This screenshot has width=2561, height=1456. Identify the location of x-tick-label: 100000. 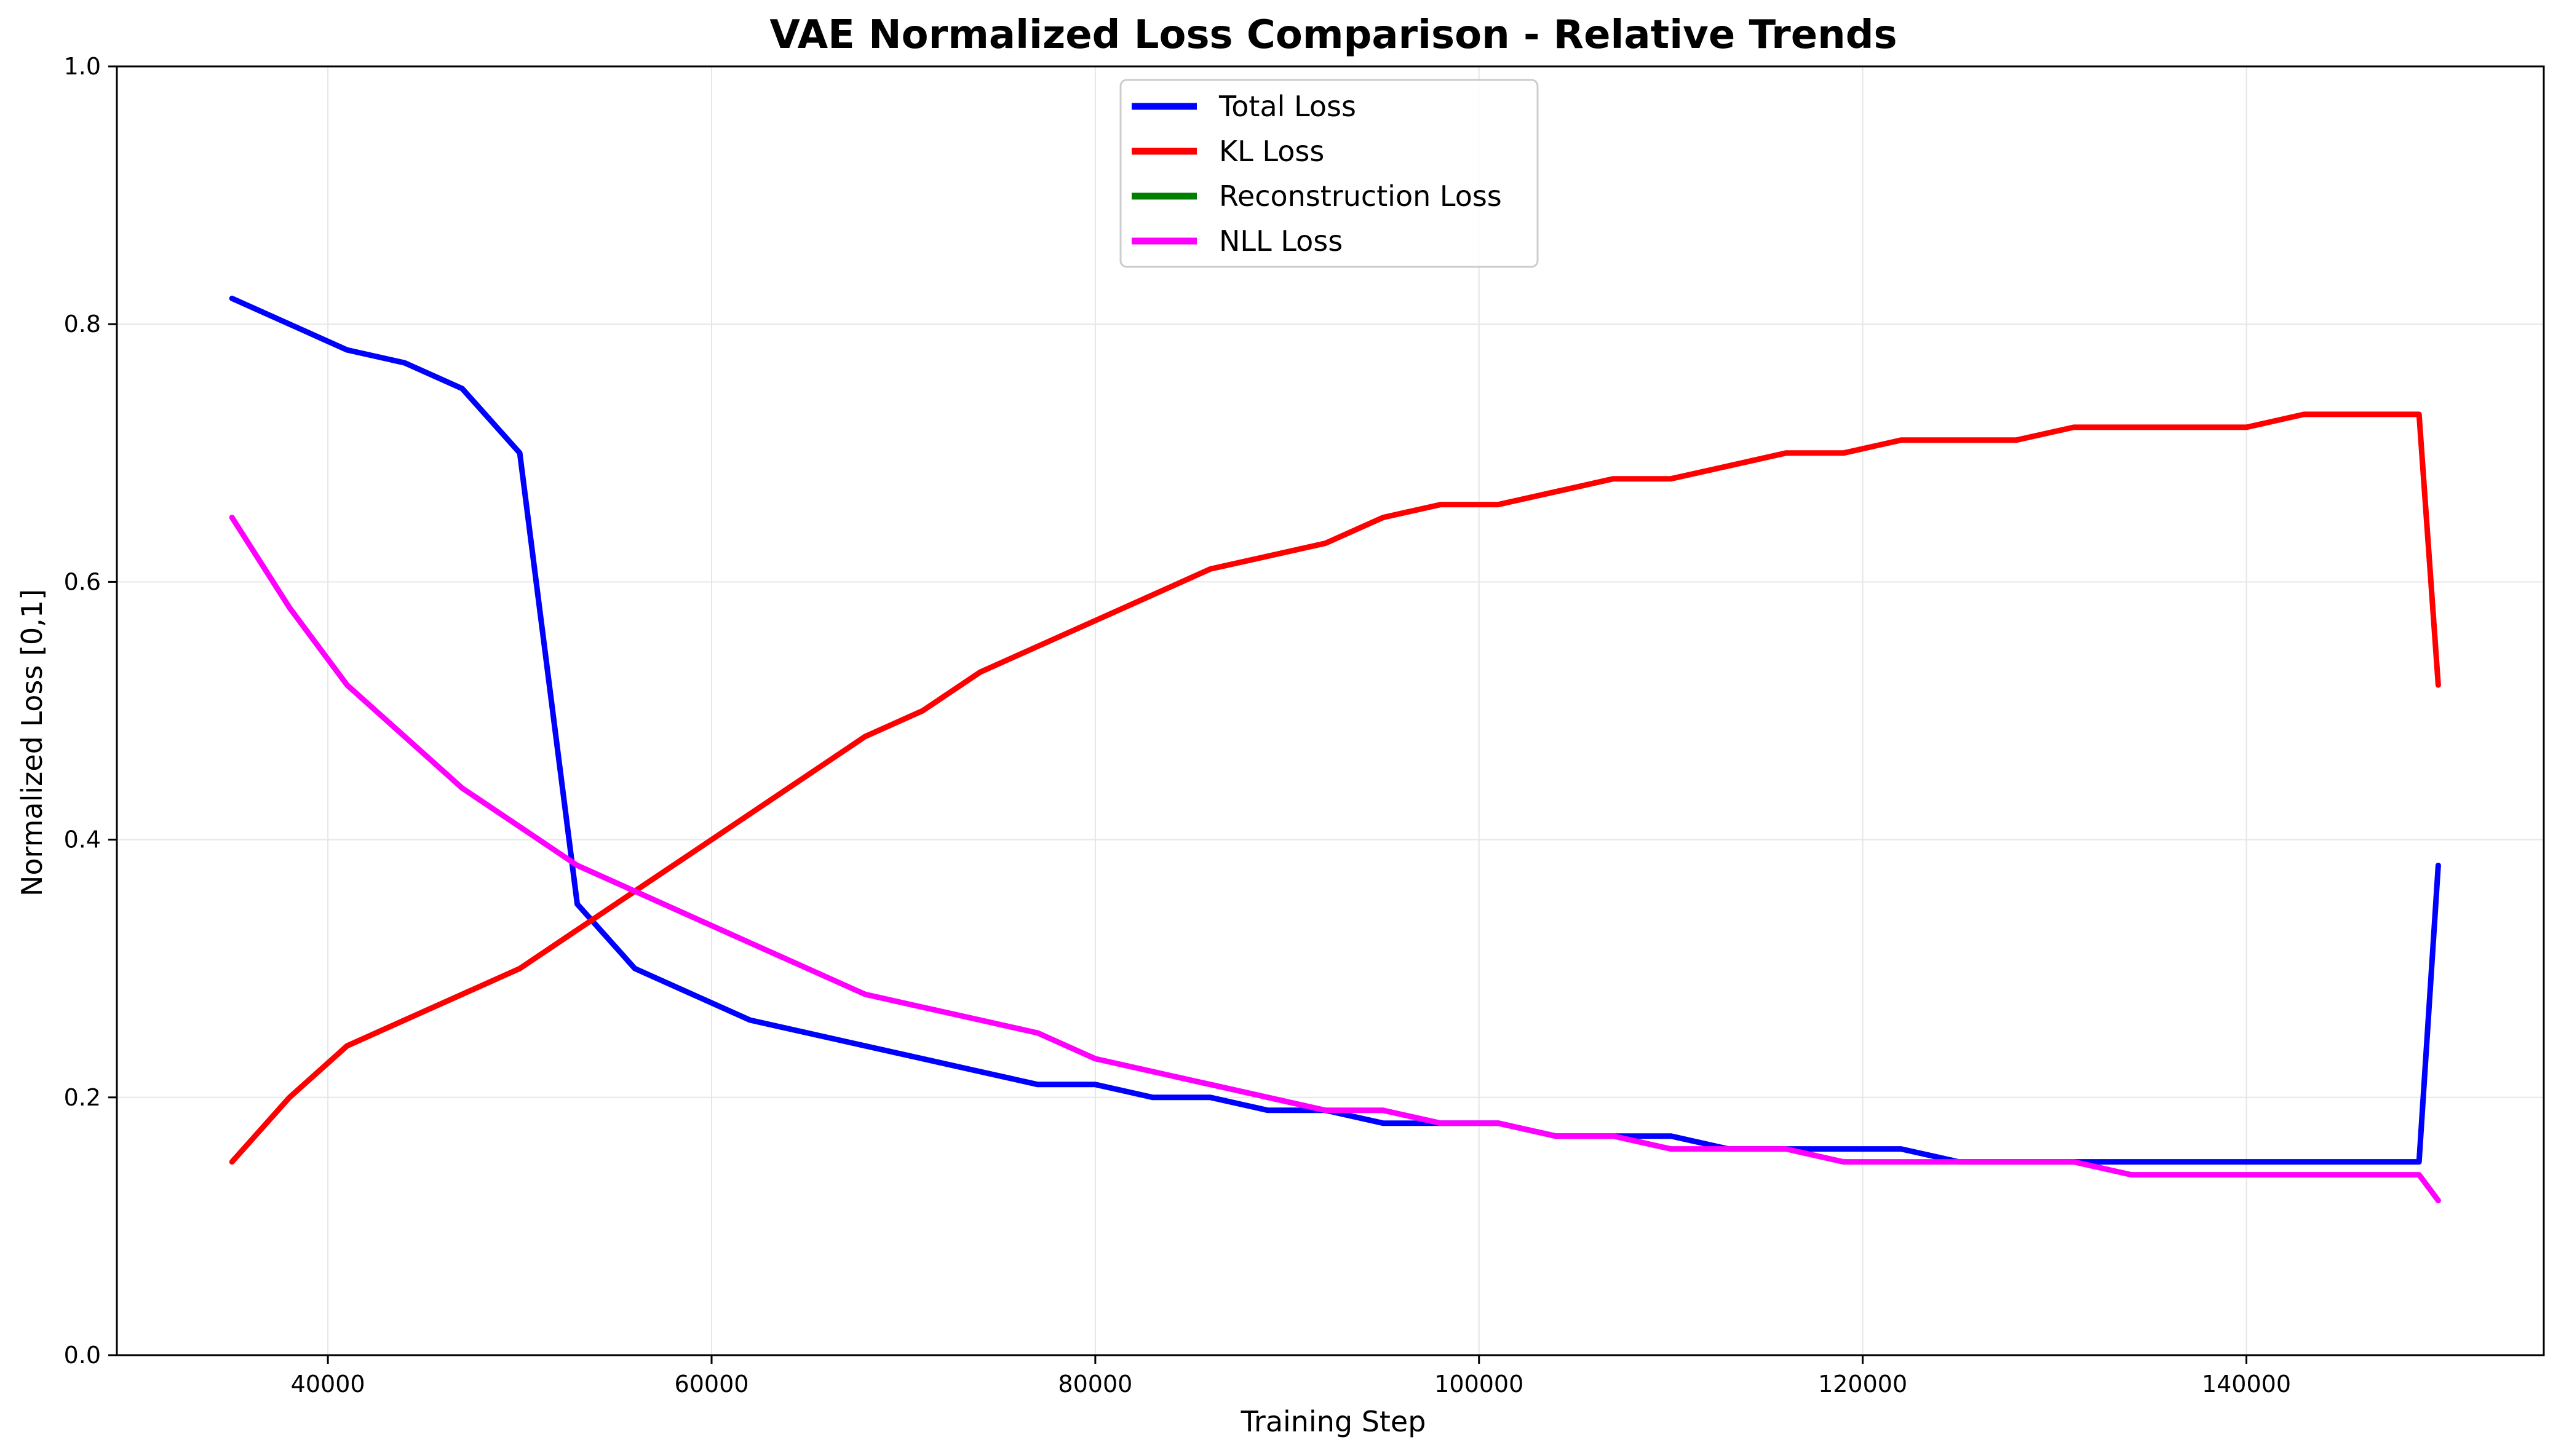
(1479, 1385).